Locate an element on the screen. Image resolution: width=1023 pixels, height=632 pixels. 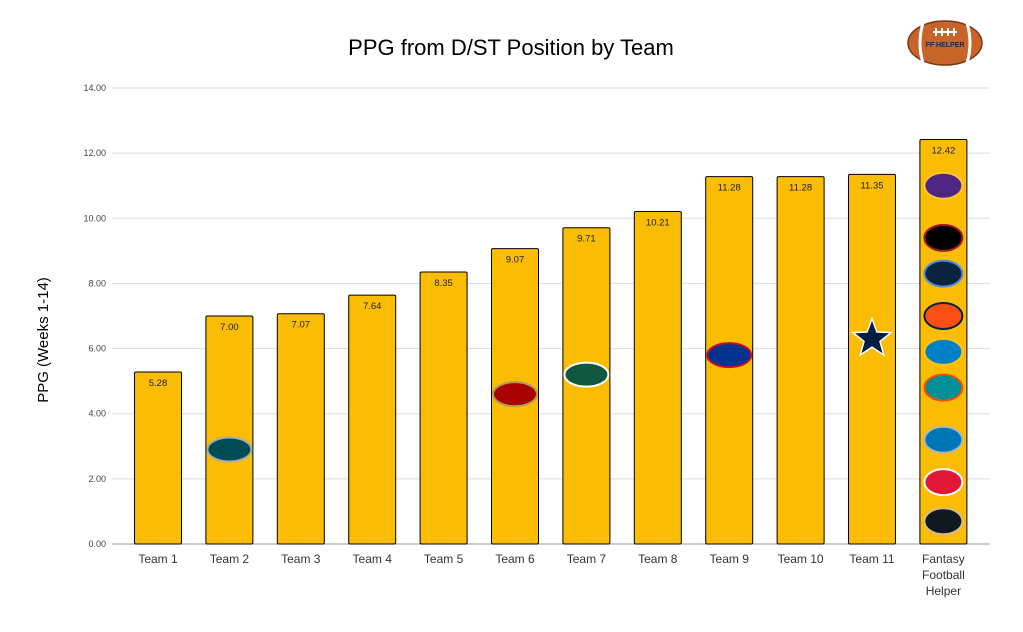
y-axis-label: PPG (Weeks 1-14) is located at coordinates (43, 340).